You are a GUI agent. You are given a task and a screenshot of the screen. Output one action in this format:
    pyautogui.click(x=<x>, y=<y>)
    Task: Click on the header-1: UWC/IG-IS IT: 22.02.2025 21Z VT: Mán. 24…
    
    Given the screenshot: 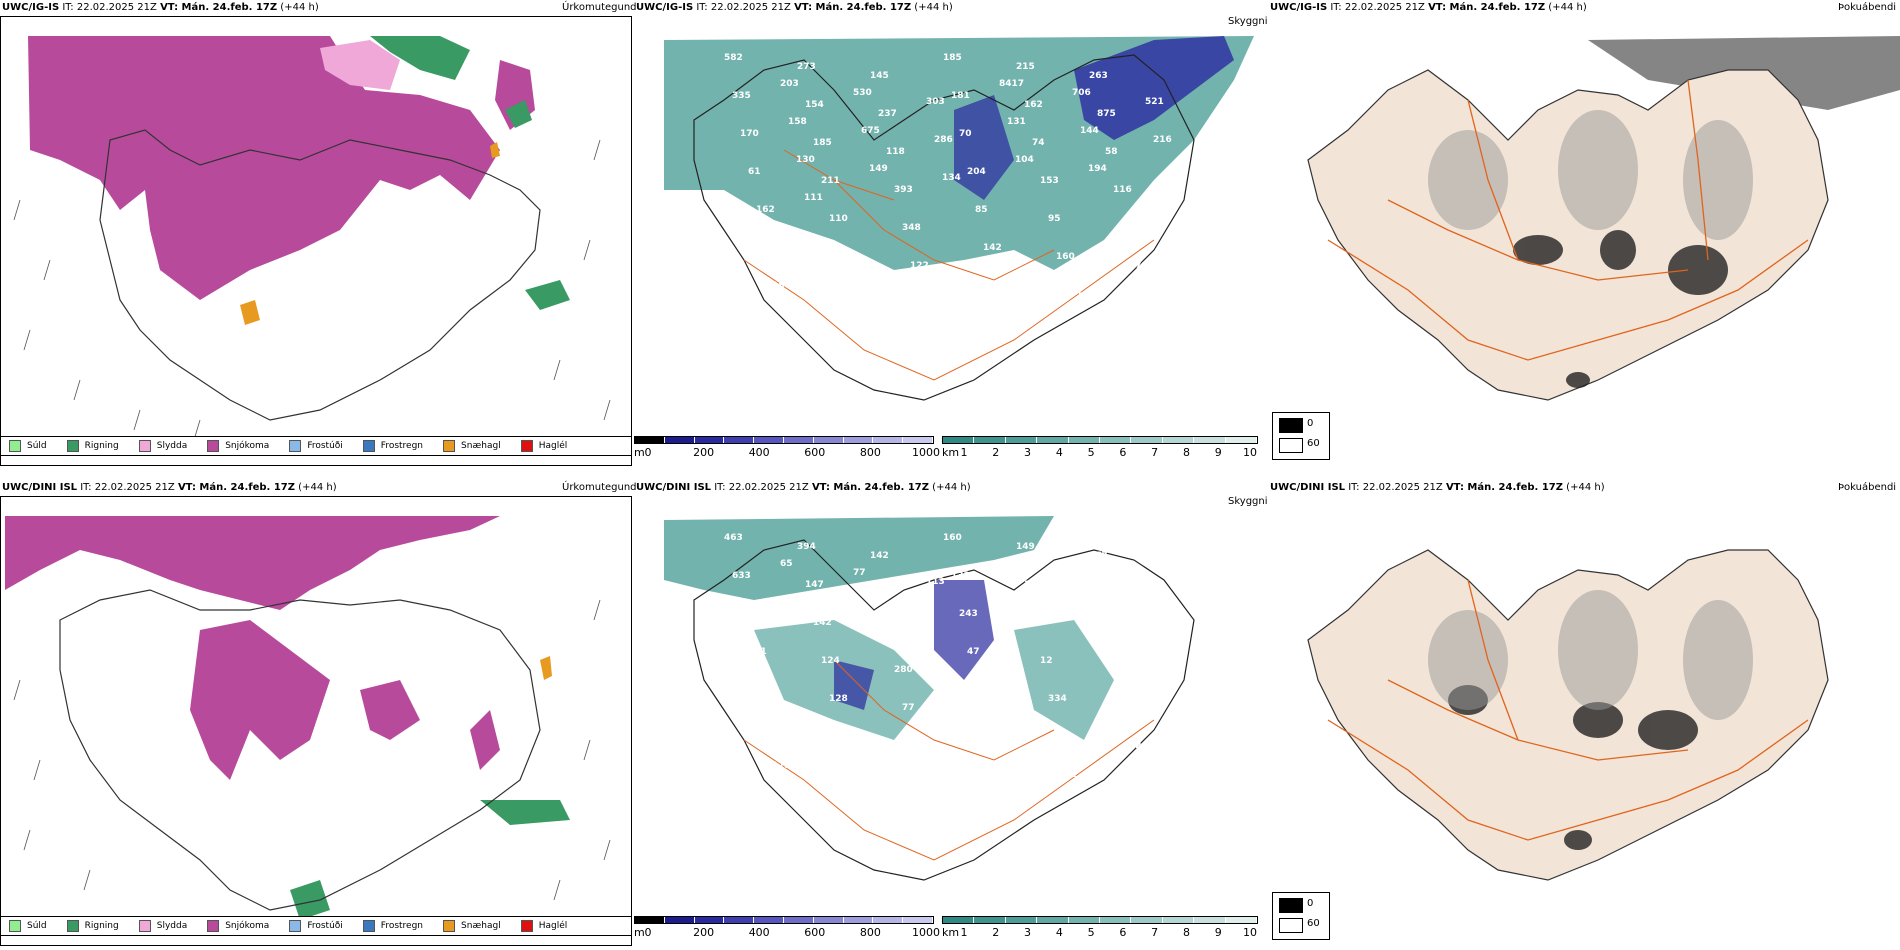 What is the action you would take?
    pyautogui.click(x=160, y=7)
    